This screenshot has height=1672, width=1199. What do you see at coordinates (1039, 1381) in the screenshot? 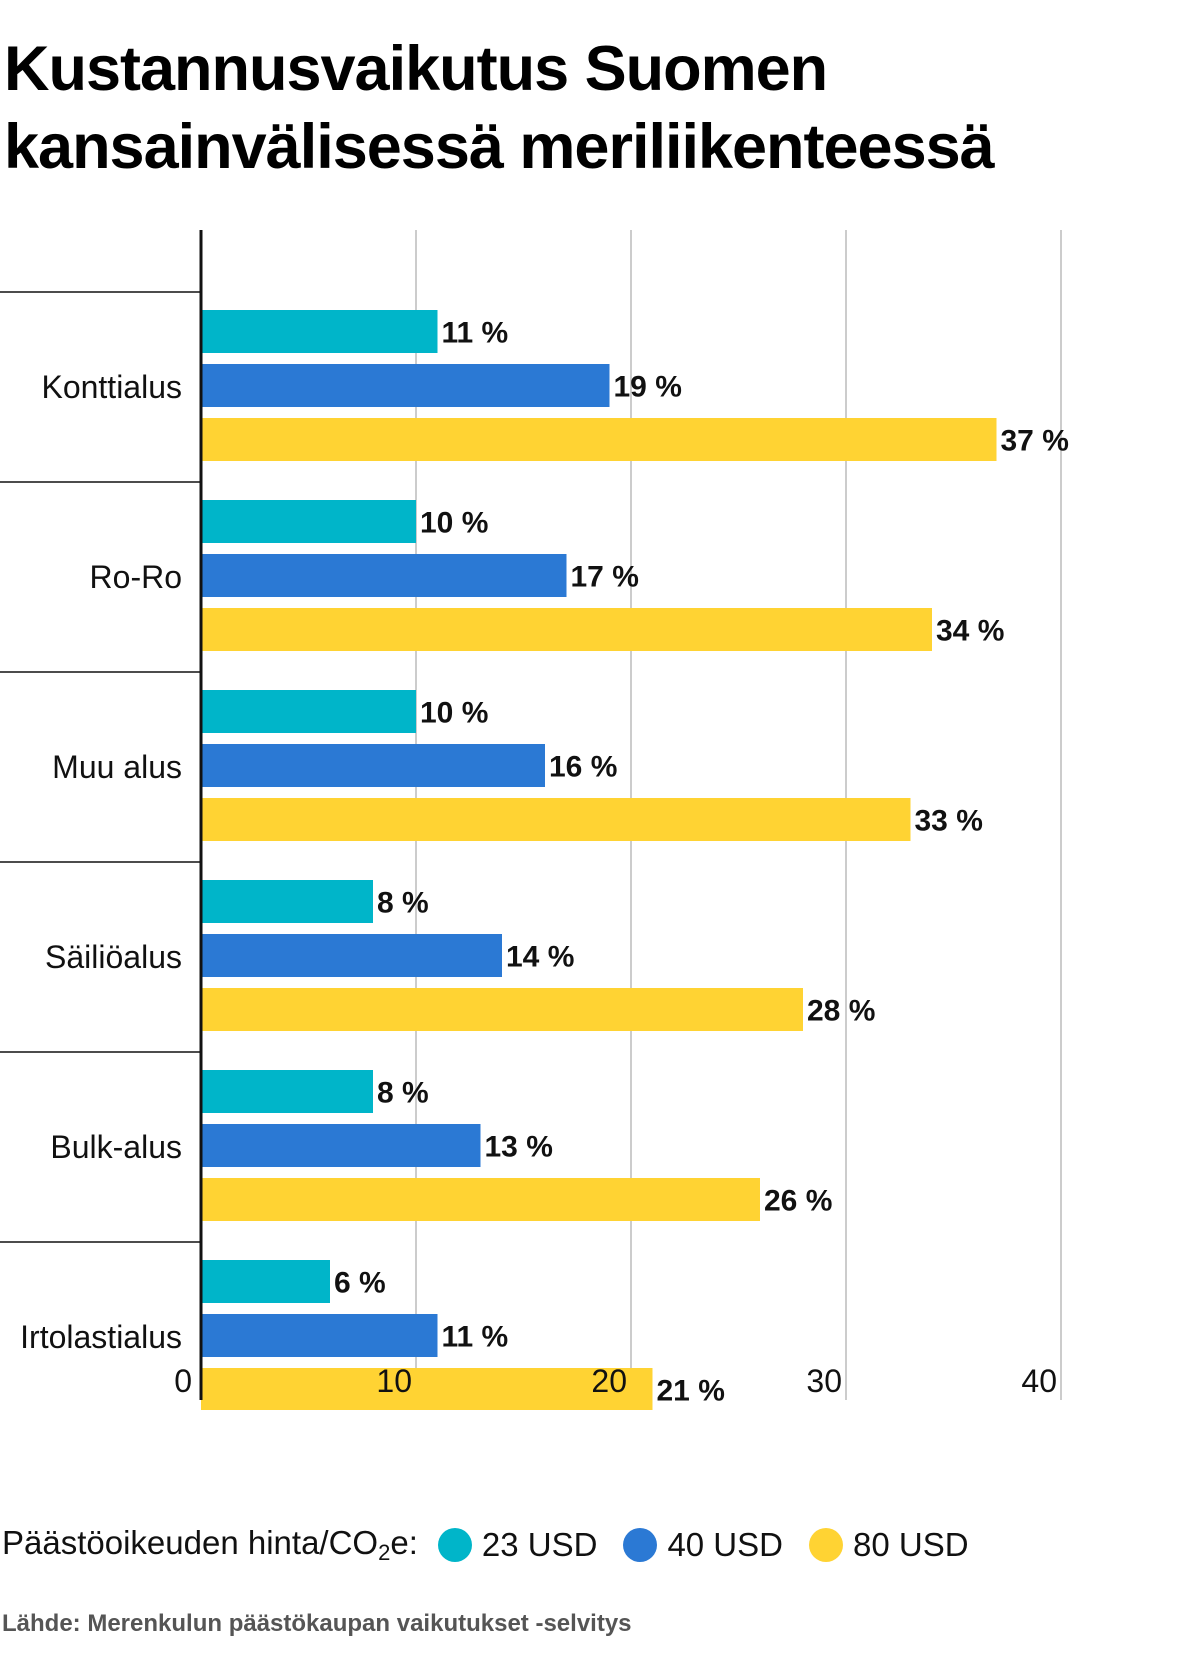
I see `x-tick-label: 40` at bounding box center [1039, 1381].